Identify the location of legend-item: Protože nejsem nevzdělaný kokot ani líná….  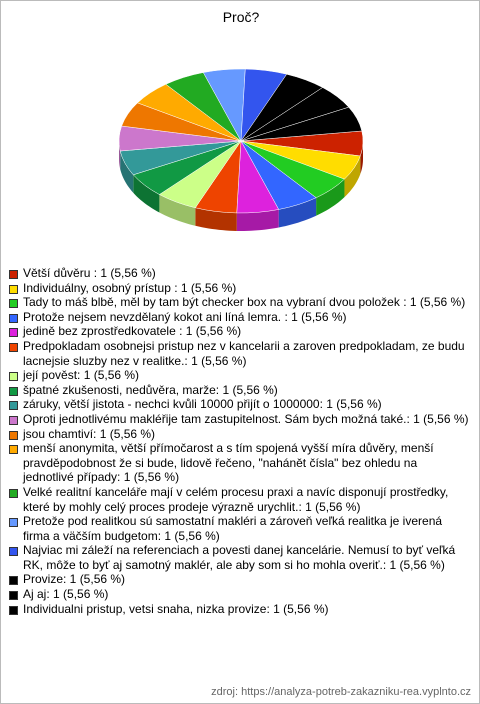
(240, 317).